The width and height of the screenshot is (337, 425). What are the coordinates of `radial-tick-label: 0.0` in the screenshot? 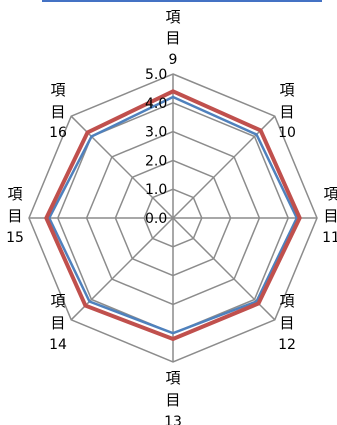 It's located at (156, 219).